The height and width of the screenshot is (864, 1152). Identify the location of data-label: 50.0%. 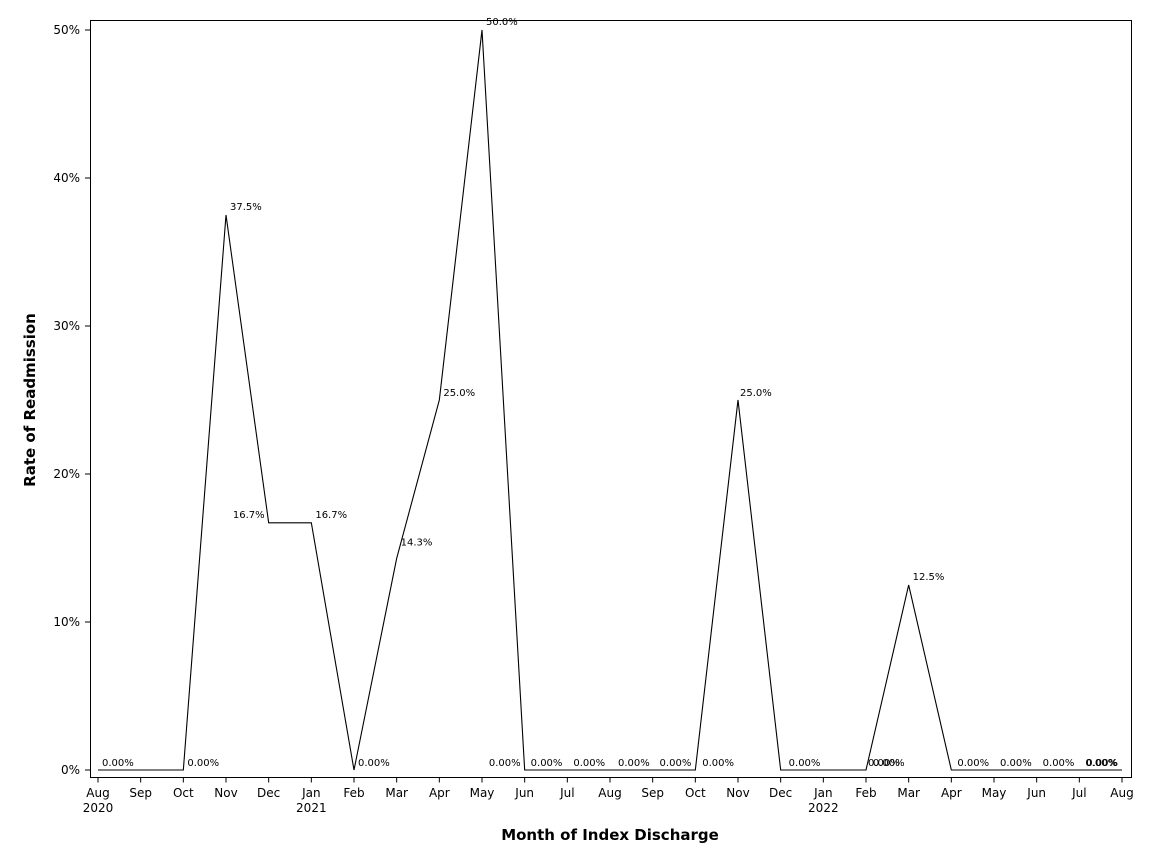
(502, 22).